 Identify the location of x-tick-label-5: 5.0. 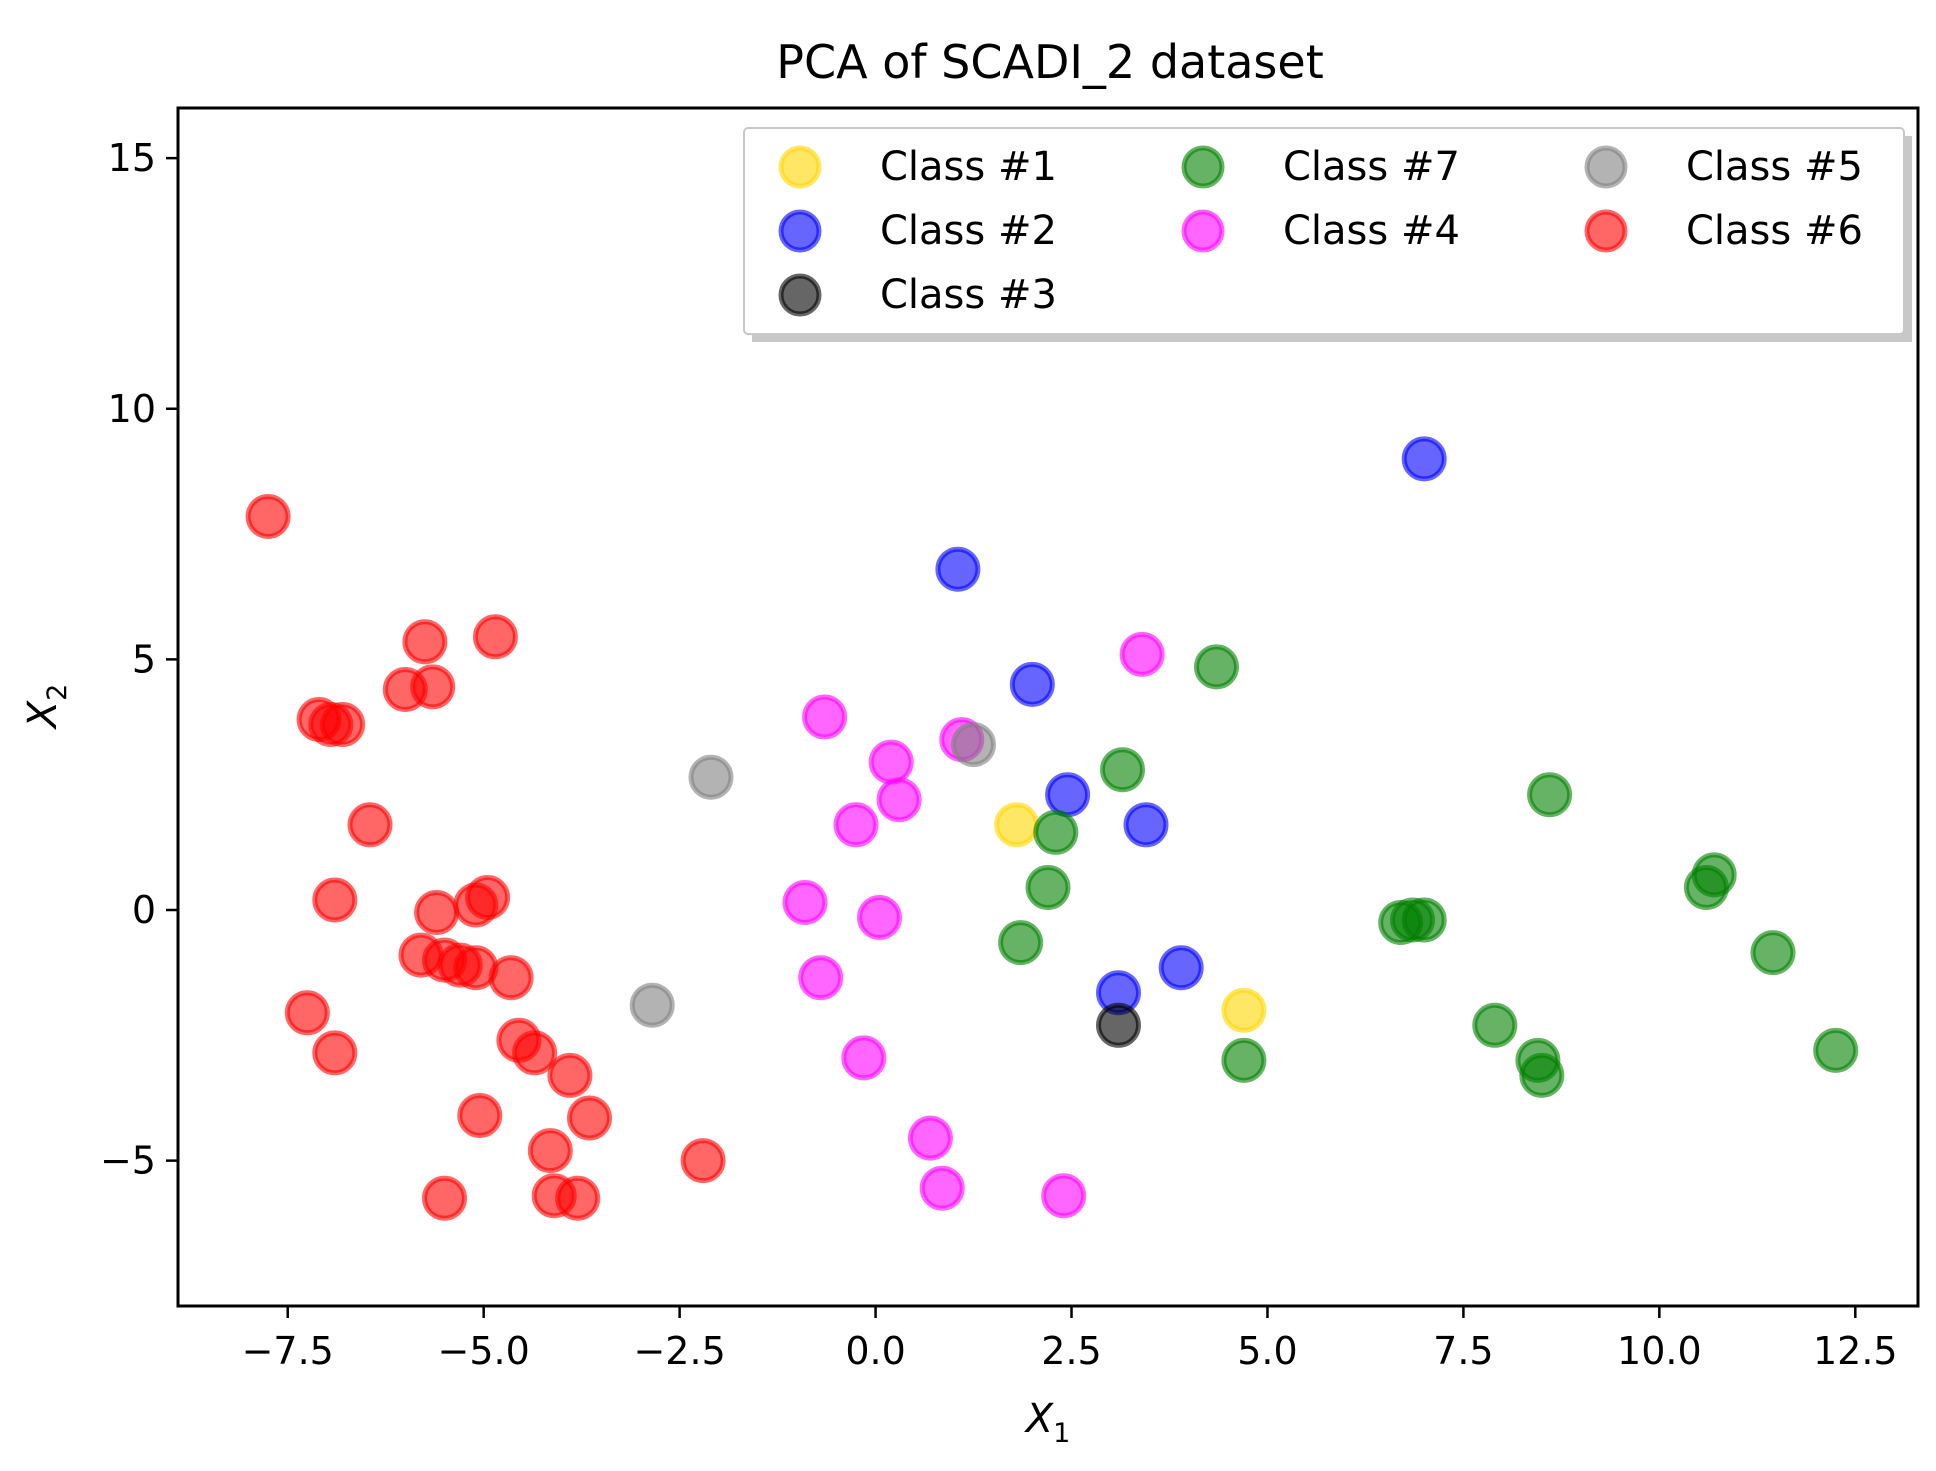
(1267, 1351).